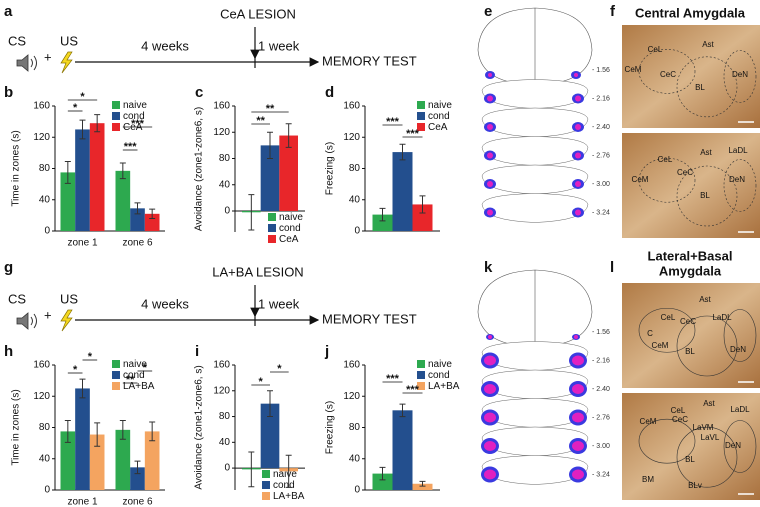  I want to click on delay-label: 1 week, so click(279, 303).